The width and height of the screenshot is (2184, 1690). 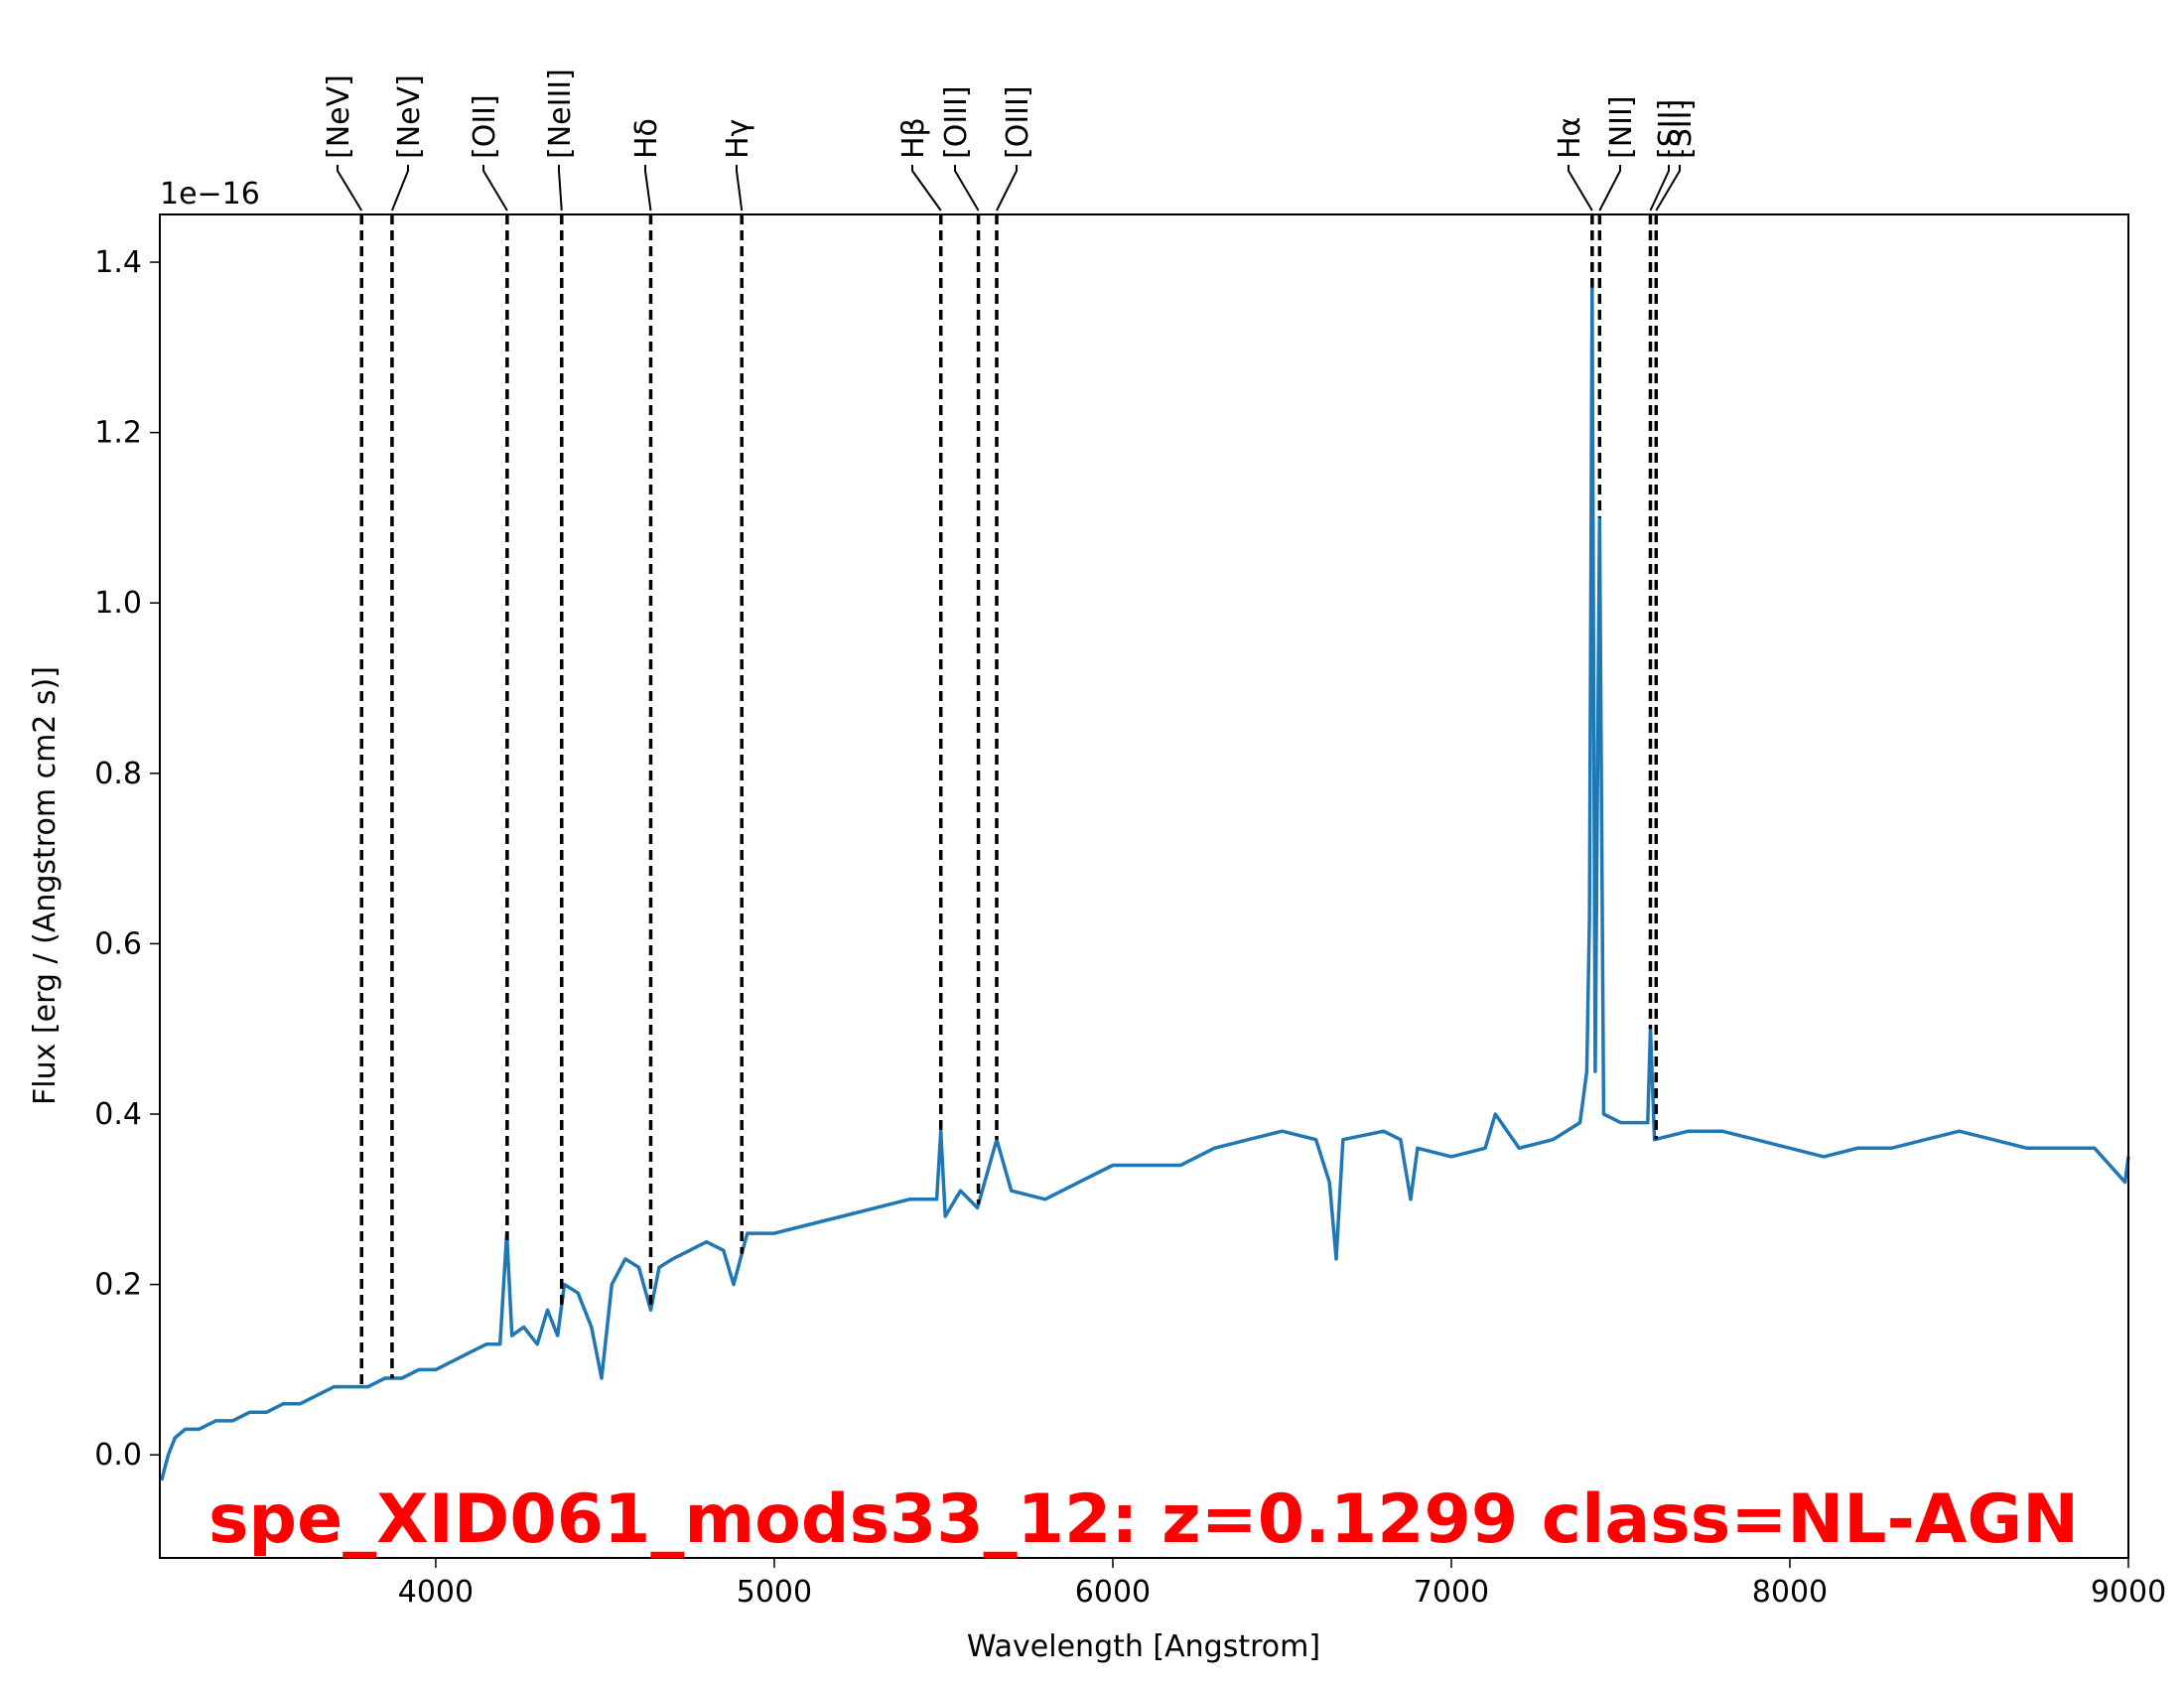 What do you see at coordinates (118, 1114) in the screenshot?
I see `y-tick-label: 0.4` at bounding box center [118, 1114].